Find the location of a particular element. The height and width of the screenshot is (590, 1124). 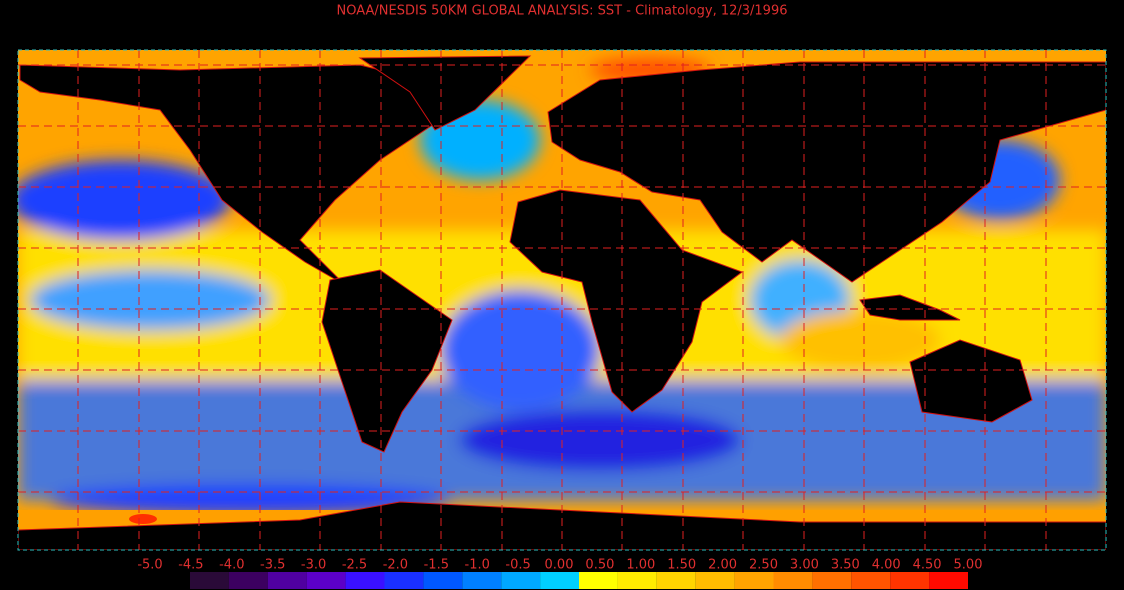

colorbar-label: 0.00 is located at coordinates (559, 565).